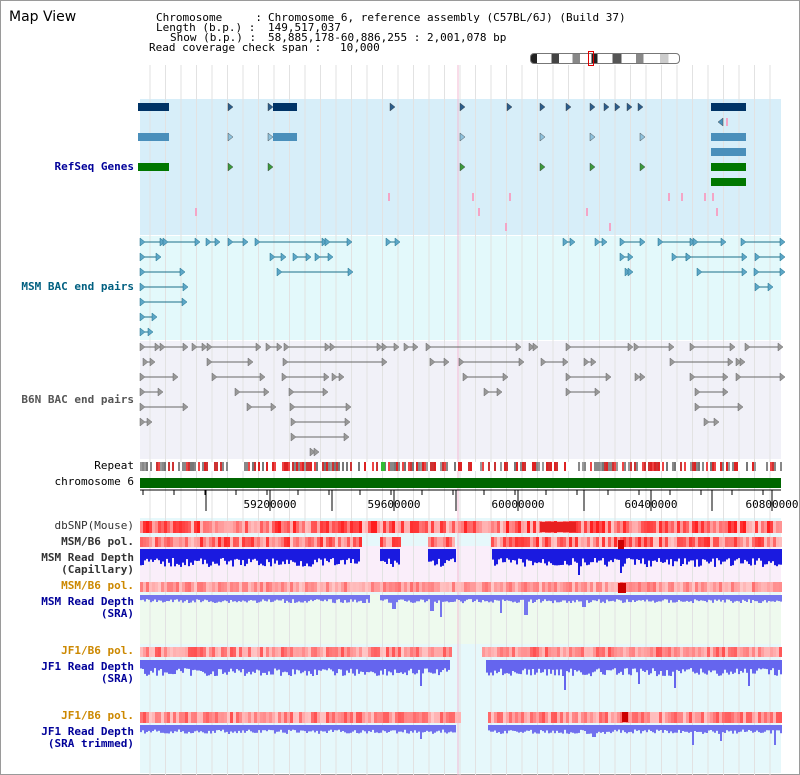 The image size is (800, 775). Describe the element at coordinates (97, 541) in the screenshot. I see `track-label-msm-b6-pol: MSM/B6 pol.` at that location.